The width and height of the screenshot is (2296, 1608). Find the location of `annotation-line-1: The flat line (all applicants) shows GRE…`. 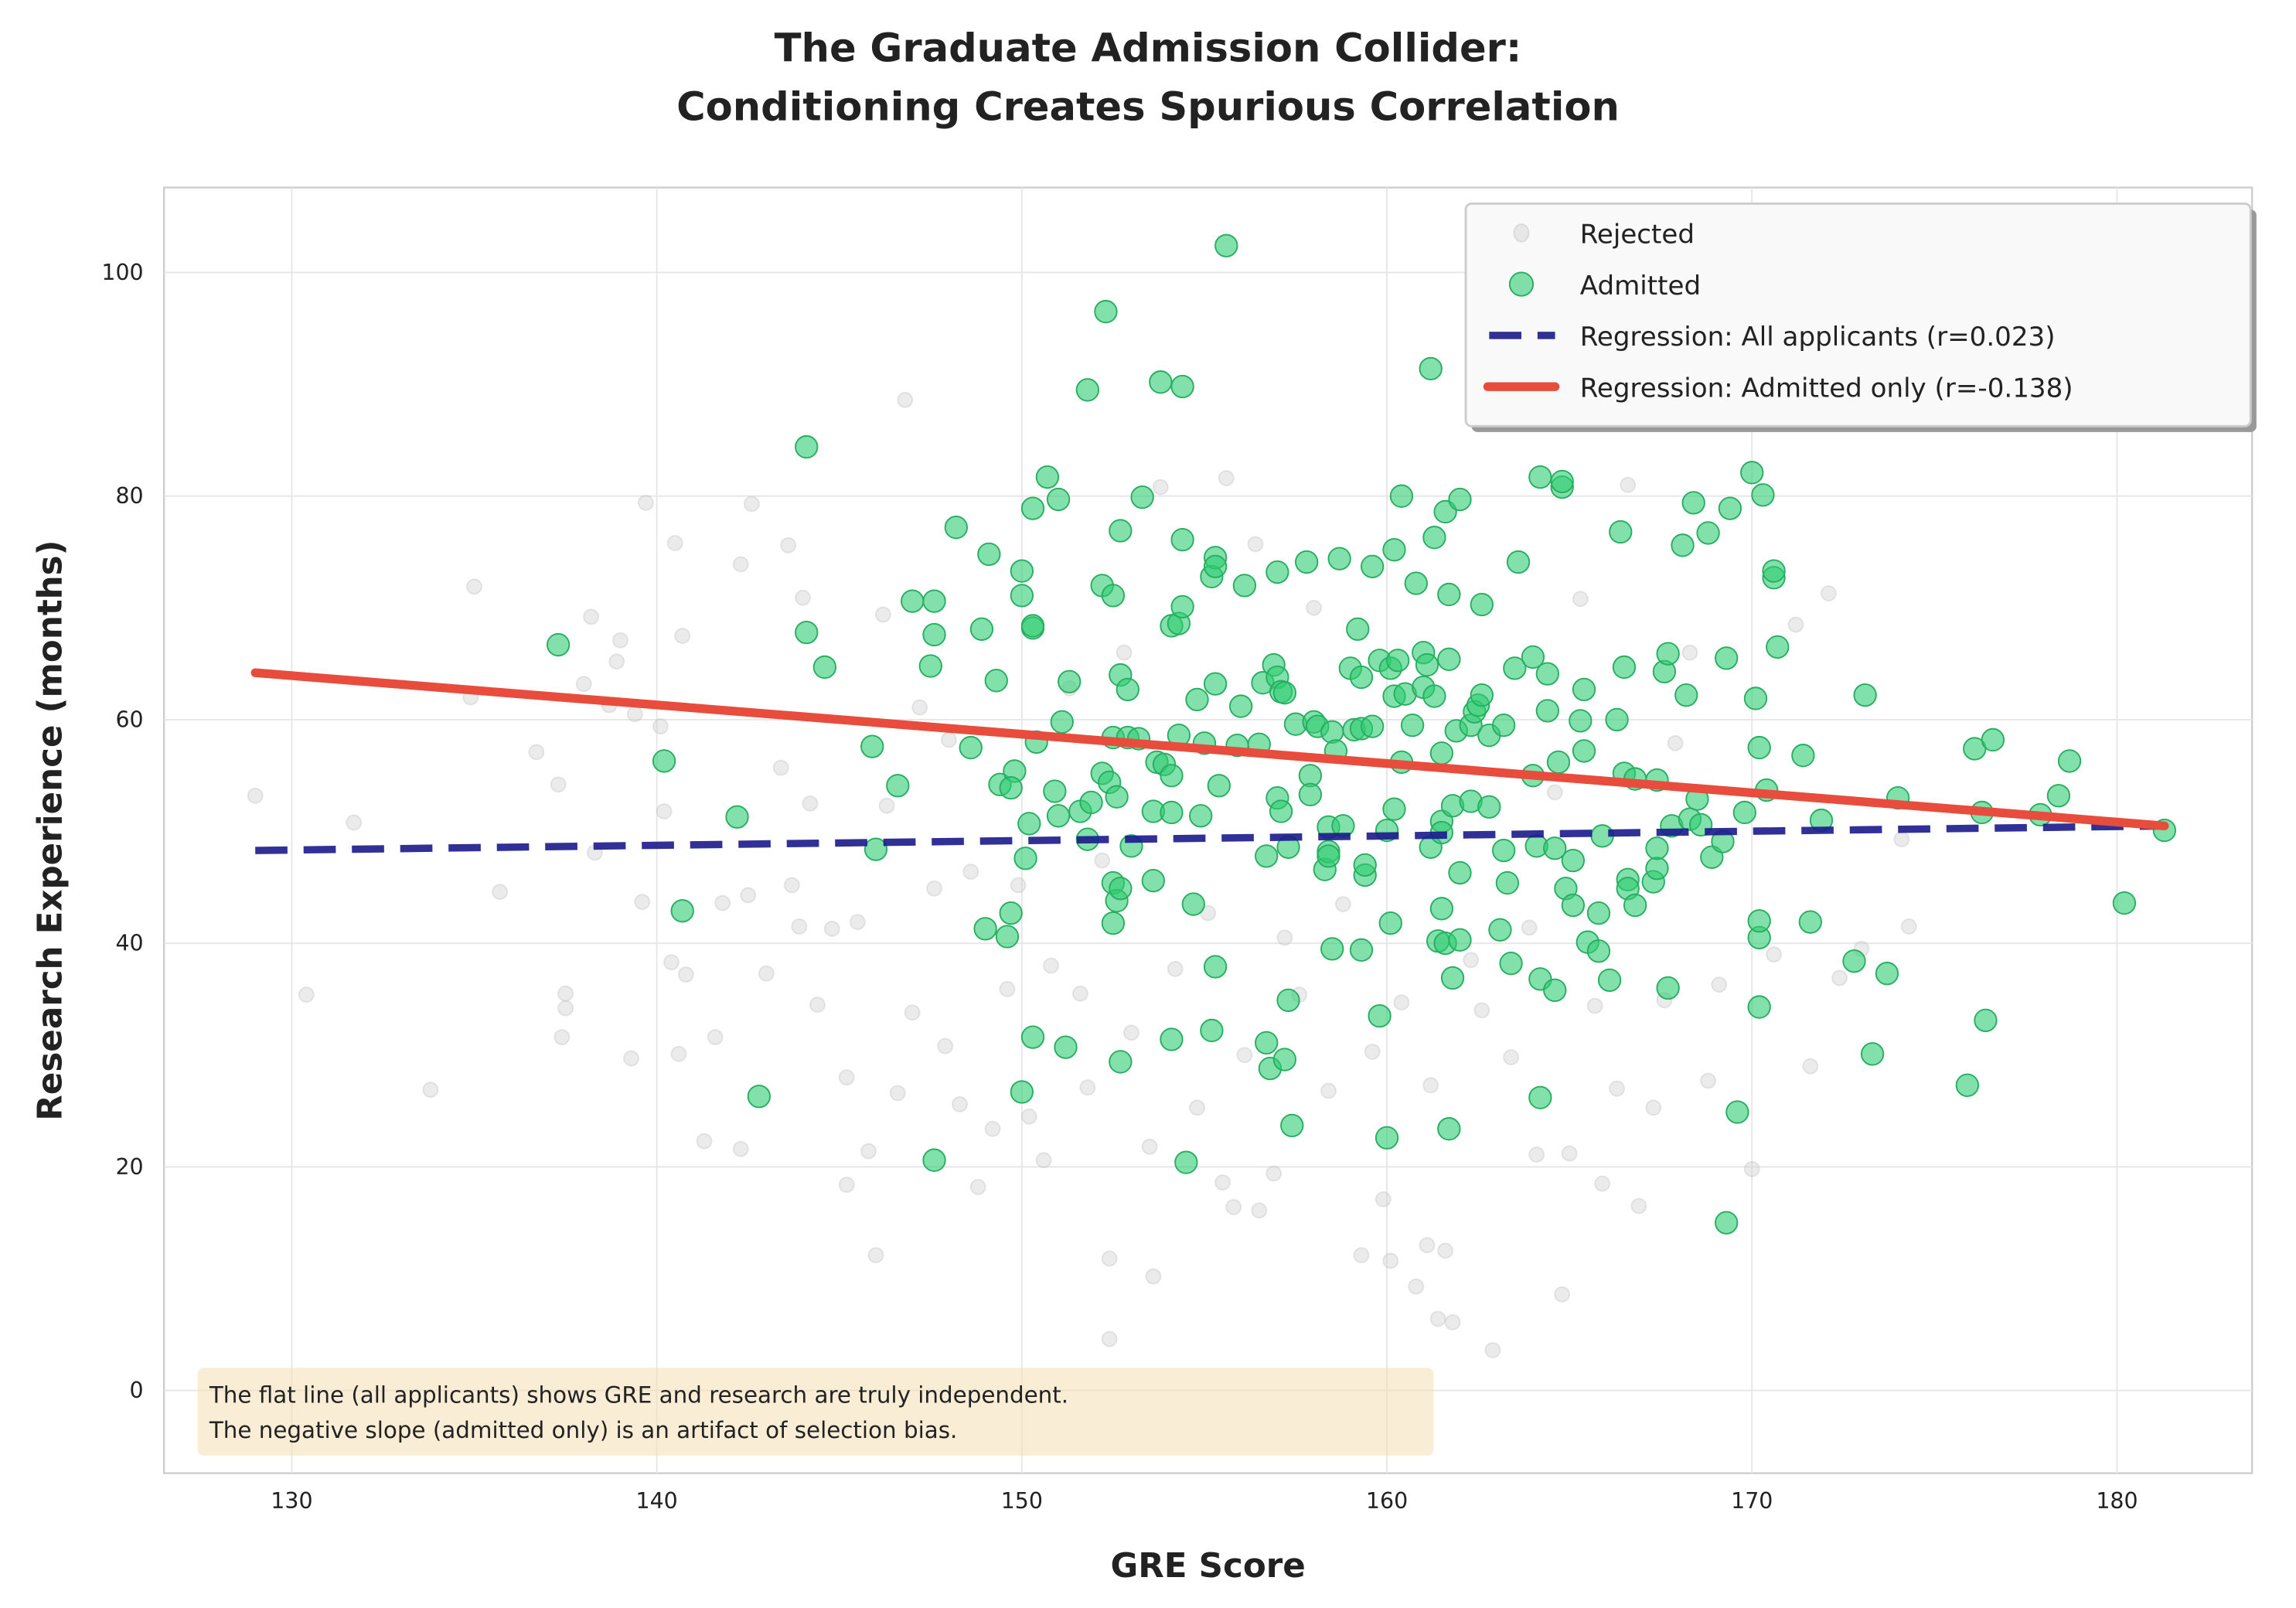

annotation-line-1: The flat line (all applicants) shows GRE… is located at coordinates (638, 1396).